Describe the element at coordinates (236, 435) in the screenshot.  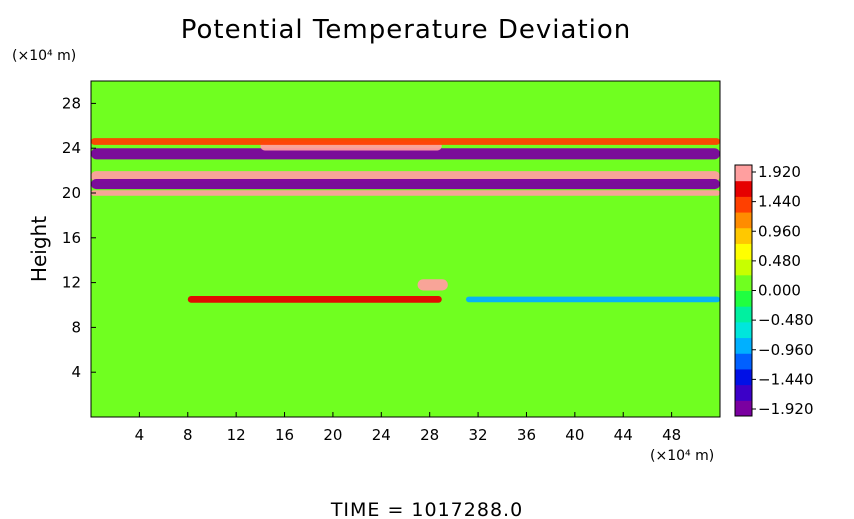
I see `x-tick-label: 12` at that location.